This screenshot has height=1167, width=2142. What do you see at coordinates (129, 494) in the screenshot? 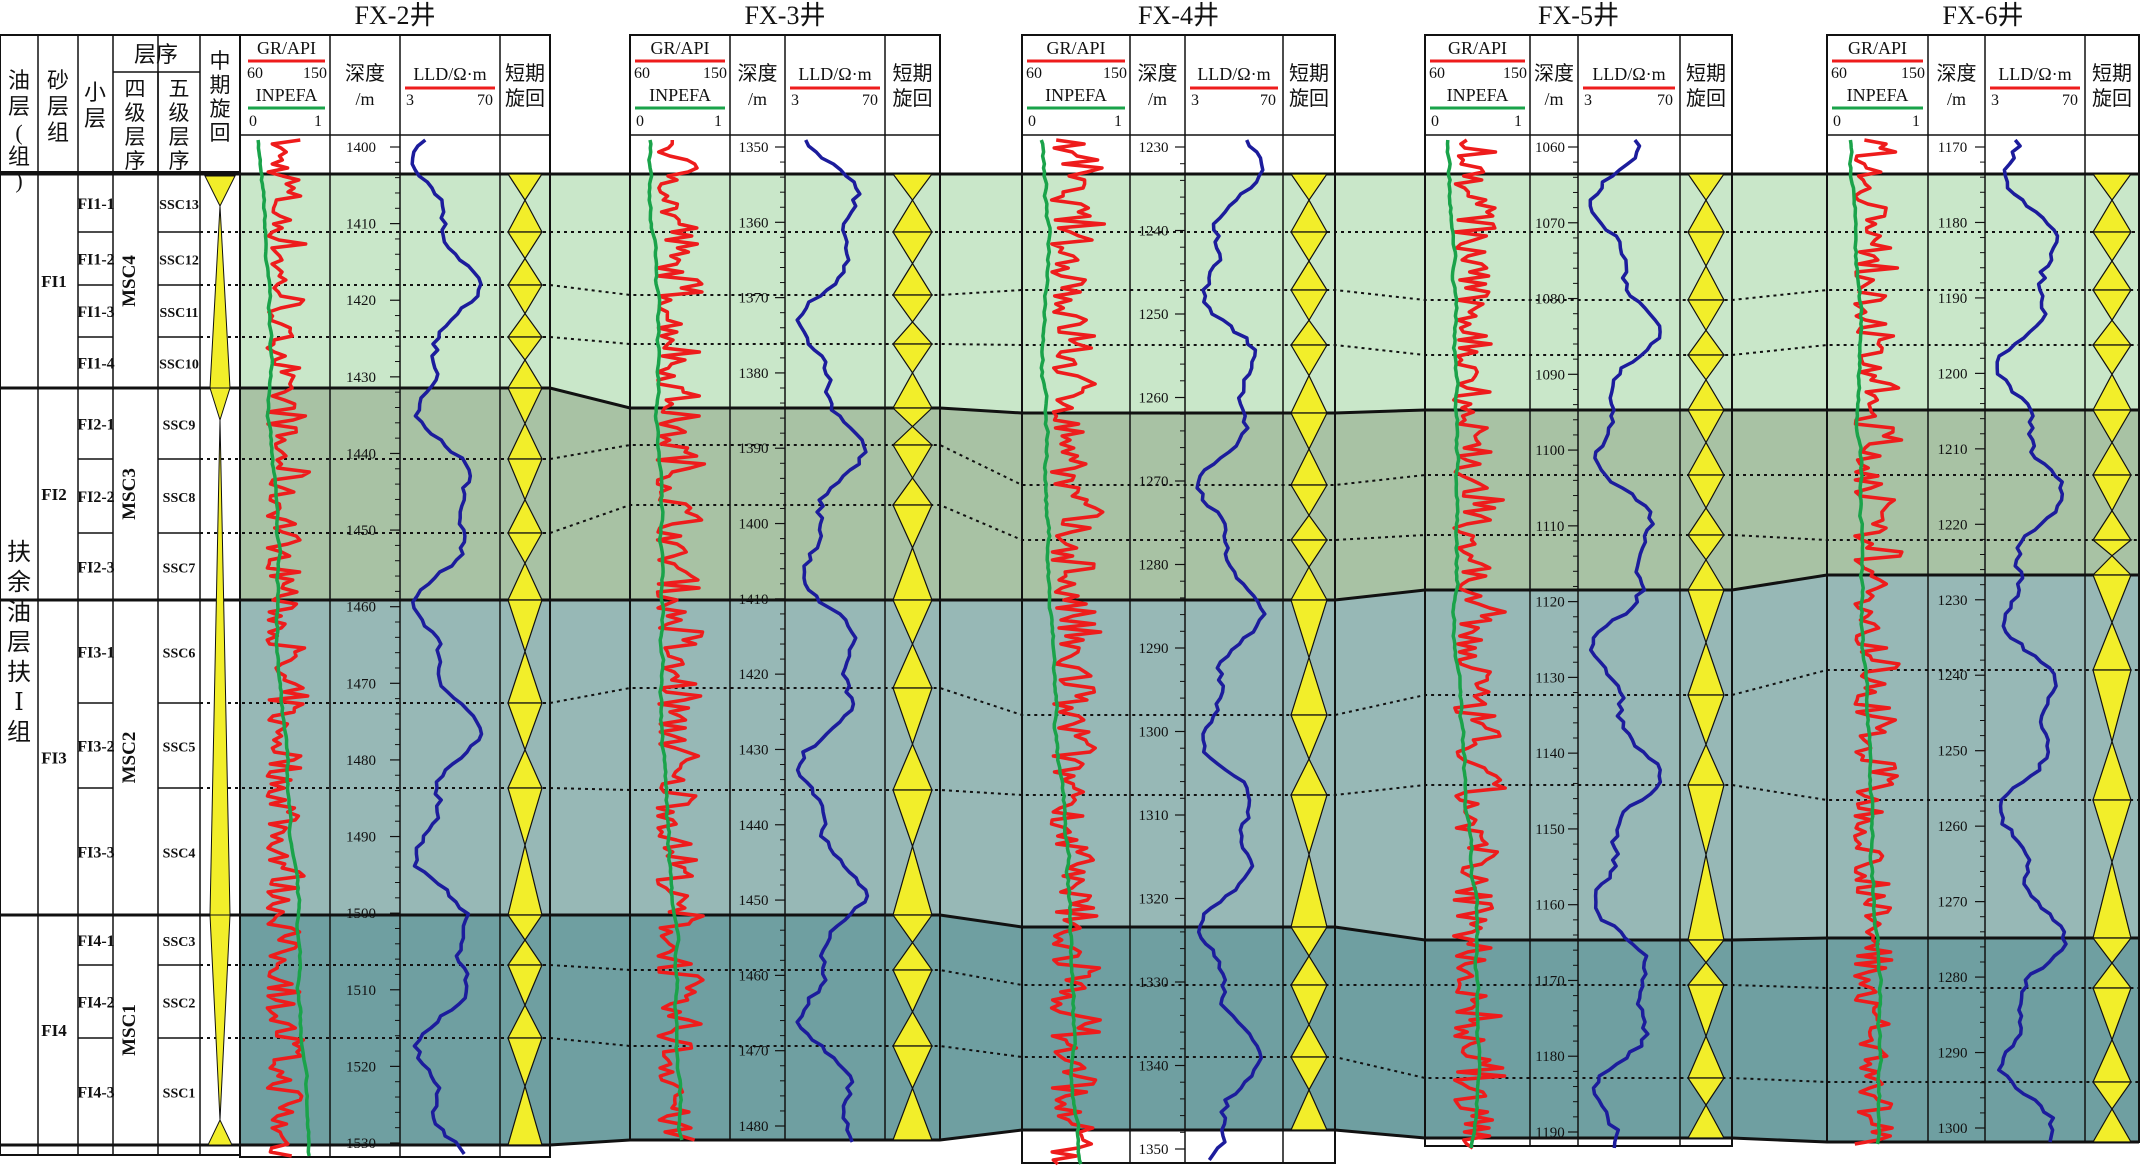
I see `msc-label: MSC3` at bounding box center [129, 494].